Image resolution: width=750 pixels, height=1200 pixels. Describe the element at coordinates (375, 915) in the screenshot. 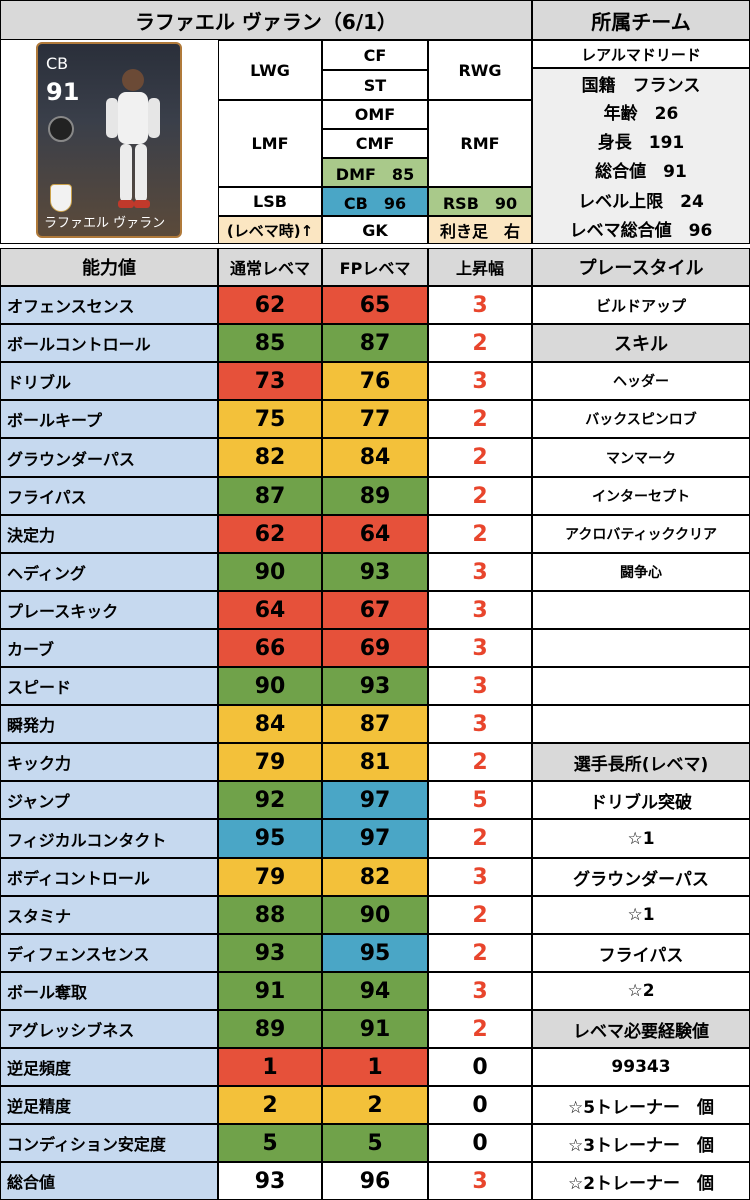

I see `fp-value: 90` at that location.